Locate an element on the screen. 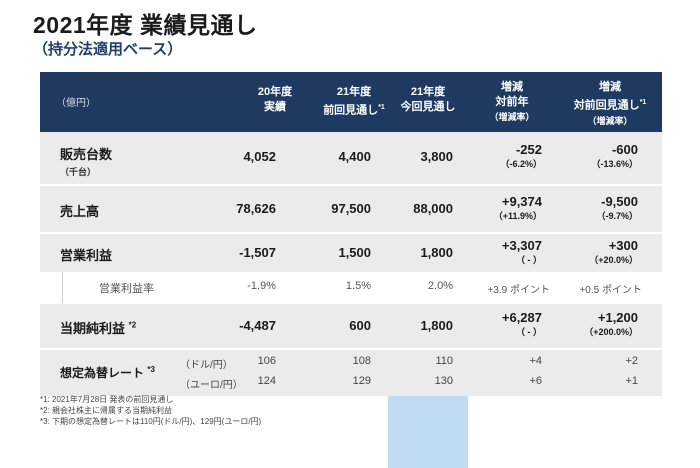  row-label: 営業利益率 is located at coordinates (126, 289).